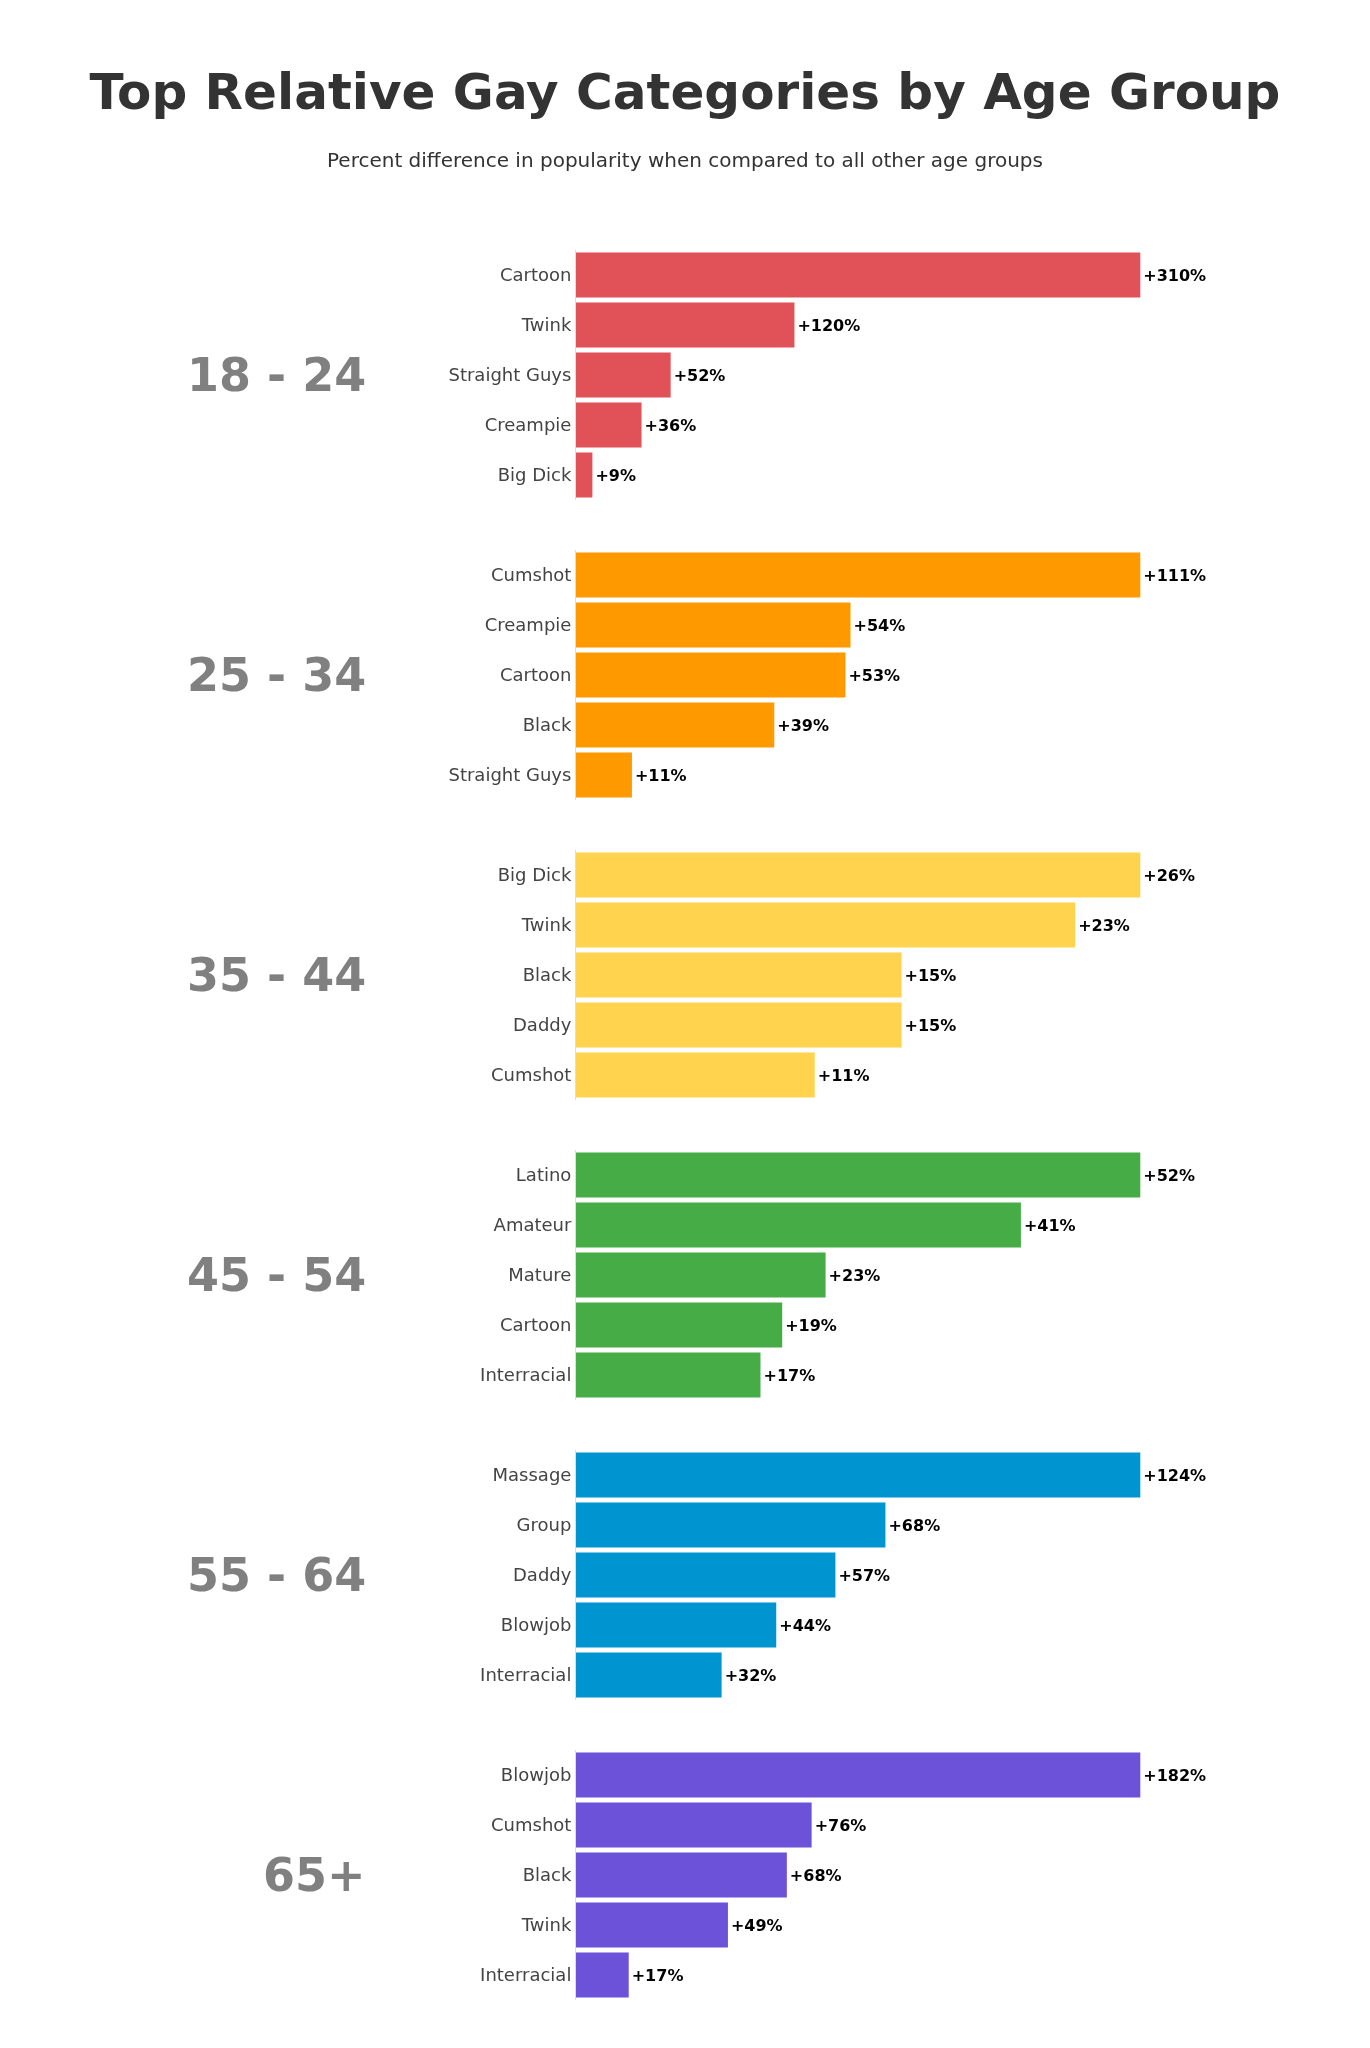 The height and width of the screenshot is (2048, 1370). Describe the element at coordinates (1175, 1475) in the screenshot. I see `data-label: +124%` at that location.